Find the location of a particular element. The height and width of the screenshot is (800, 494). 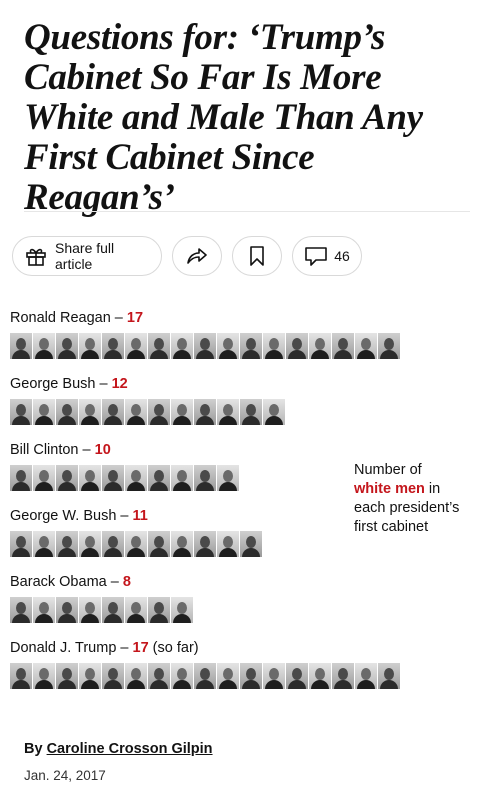

count: 10 is located at coordinates (102, 450).